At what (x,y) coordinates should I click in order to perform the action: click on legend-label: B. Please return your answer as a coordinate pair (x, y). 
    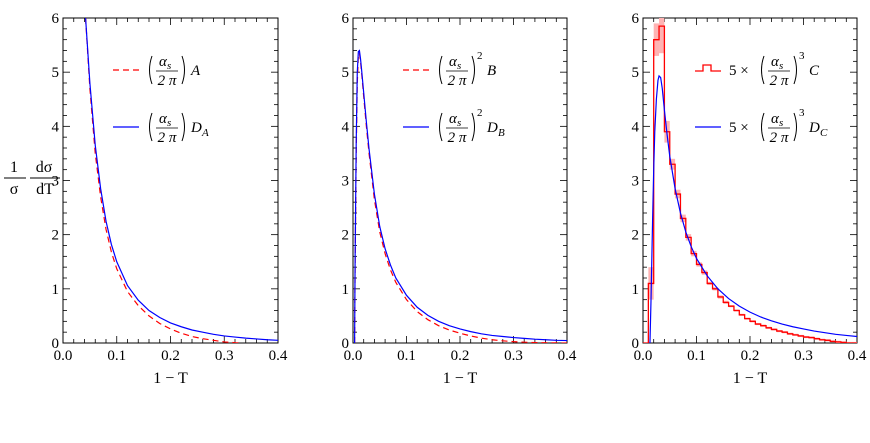
    Looking at the image, I should click on (491, 71).